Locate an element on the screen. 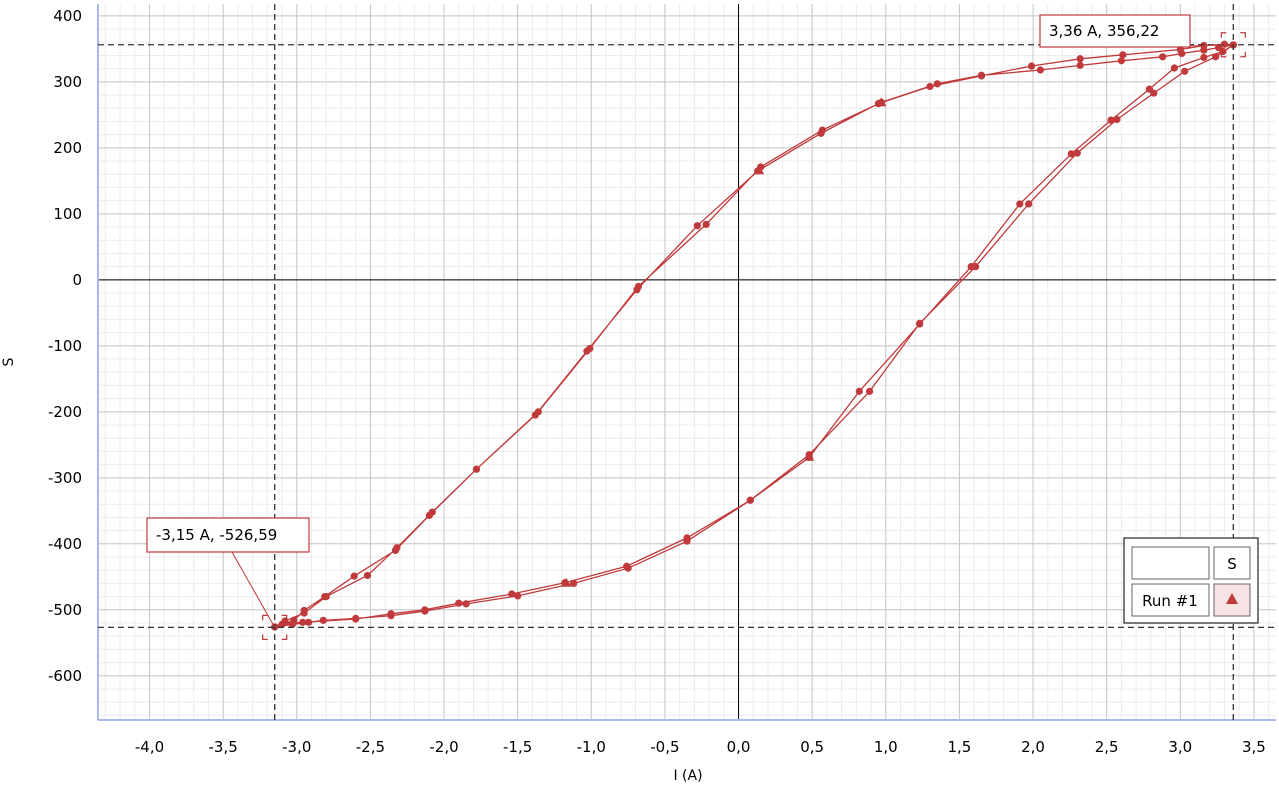 The height and width of the screenshot is (793, 1279). x-tick-label: 3,0 is located at coordinates (1180, 747).